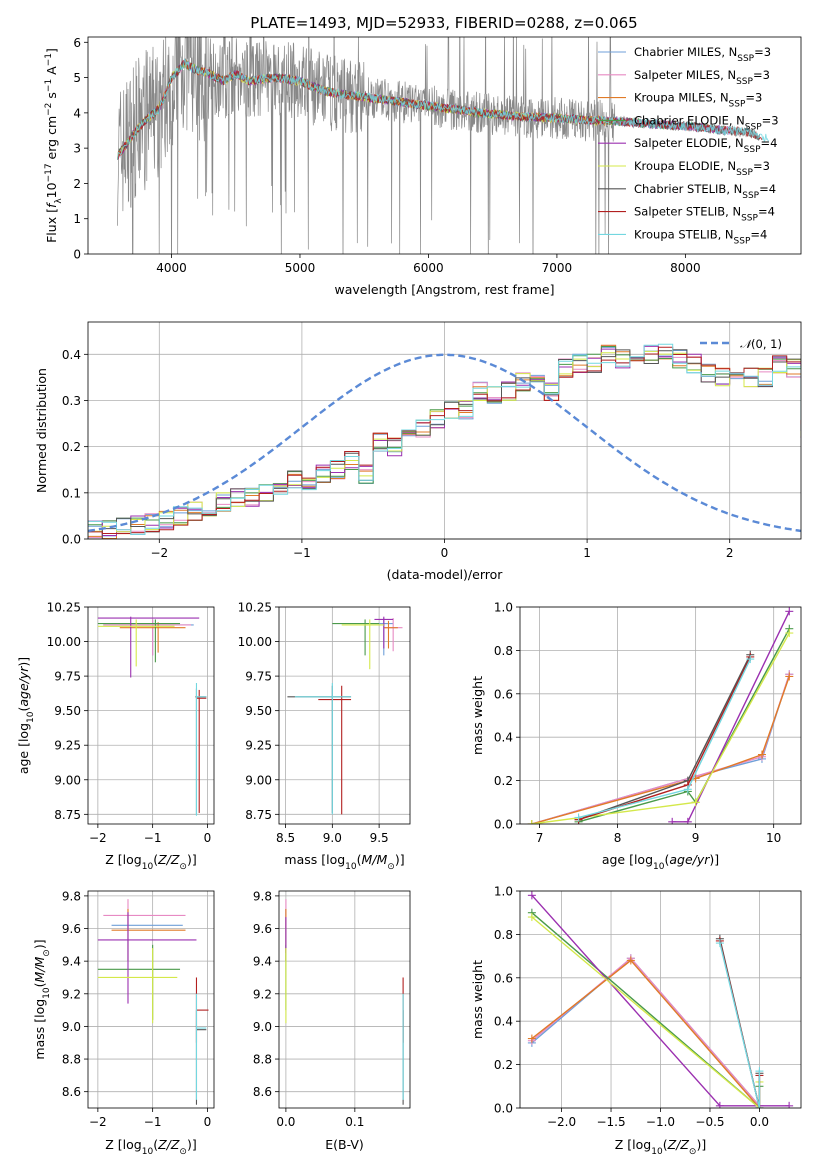  Describe the element at coordinates (77, 78) in the screenshot. I see `y-tick-label: 5` at that location.